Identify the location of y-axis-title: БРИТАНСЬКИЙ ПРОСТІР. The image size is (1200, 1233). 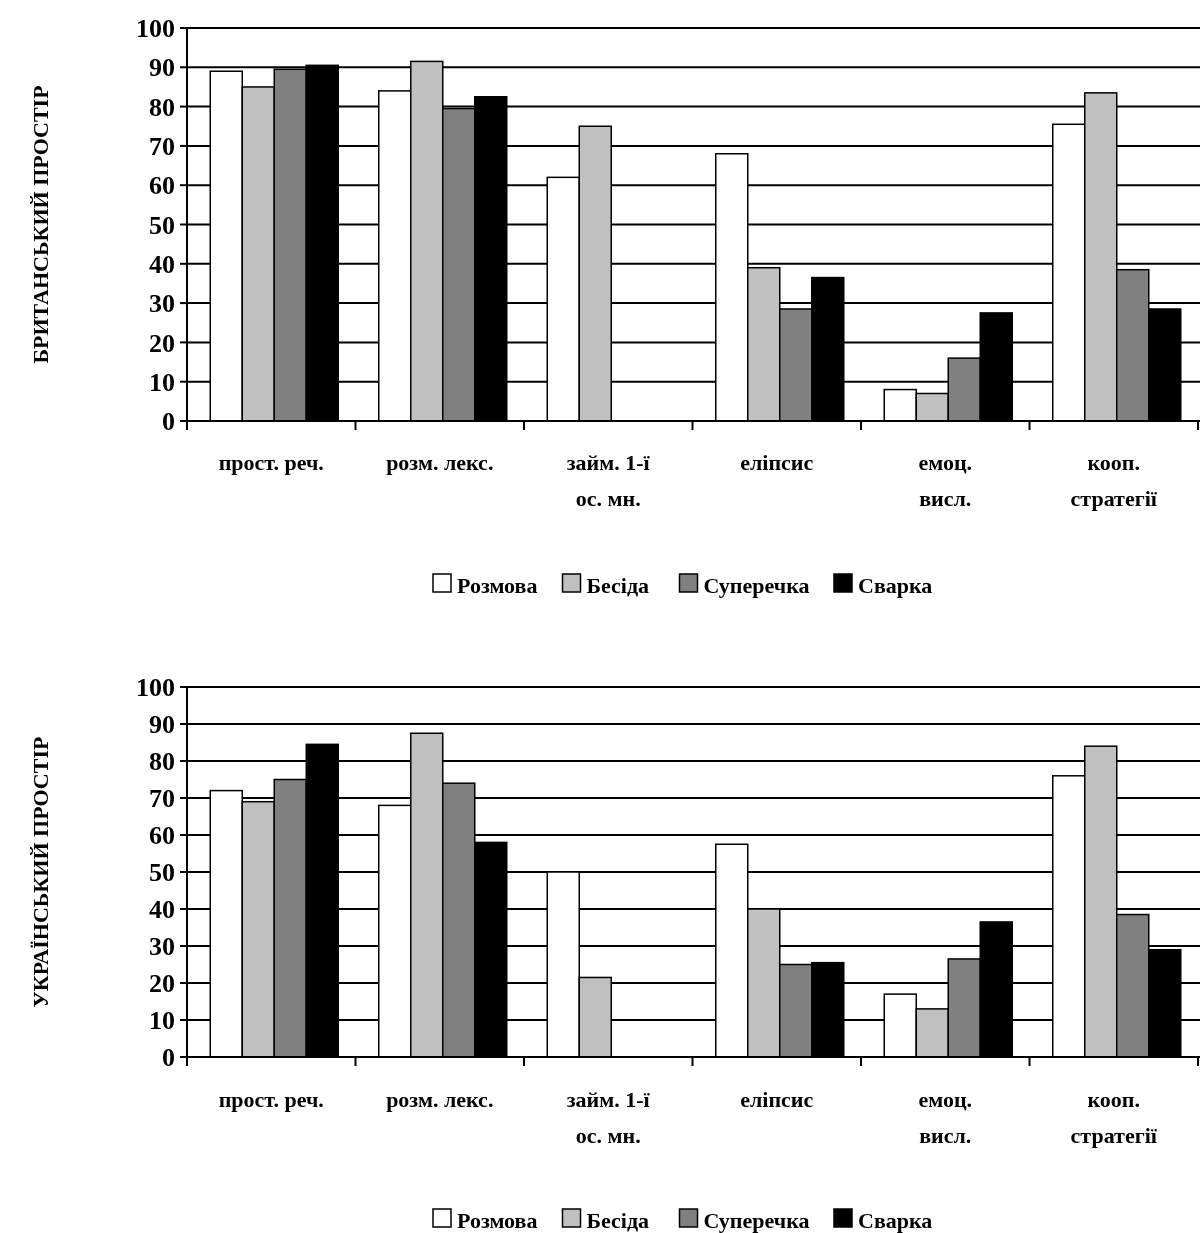
(40, 224).